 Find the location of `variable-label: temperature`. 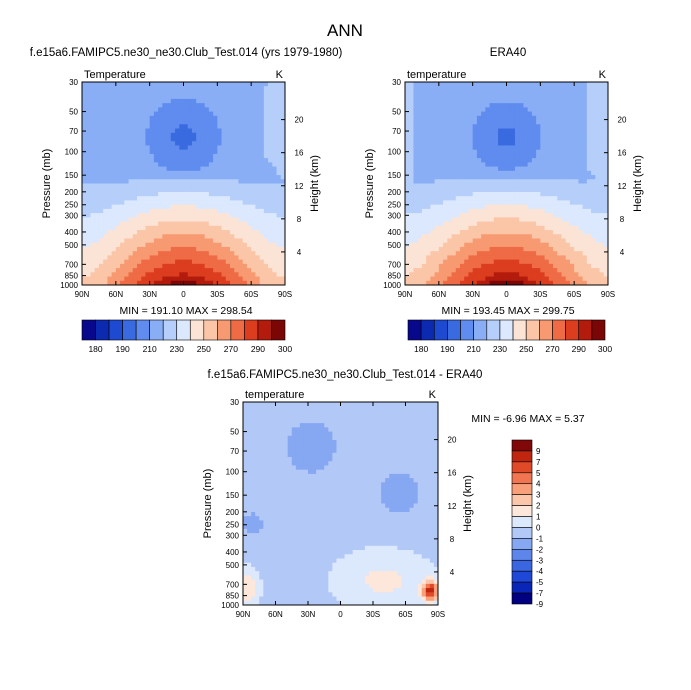

variable-label: temperature is located at coordinates (436, 75).